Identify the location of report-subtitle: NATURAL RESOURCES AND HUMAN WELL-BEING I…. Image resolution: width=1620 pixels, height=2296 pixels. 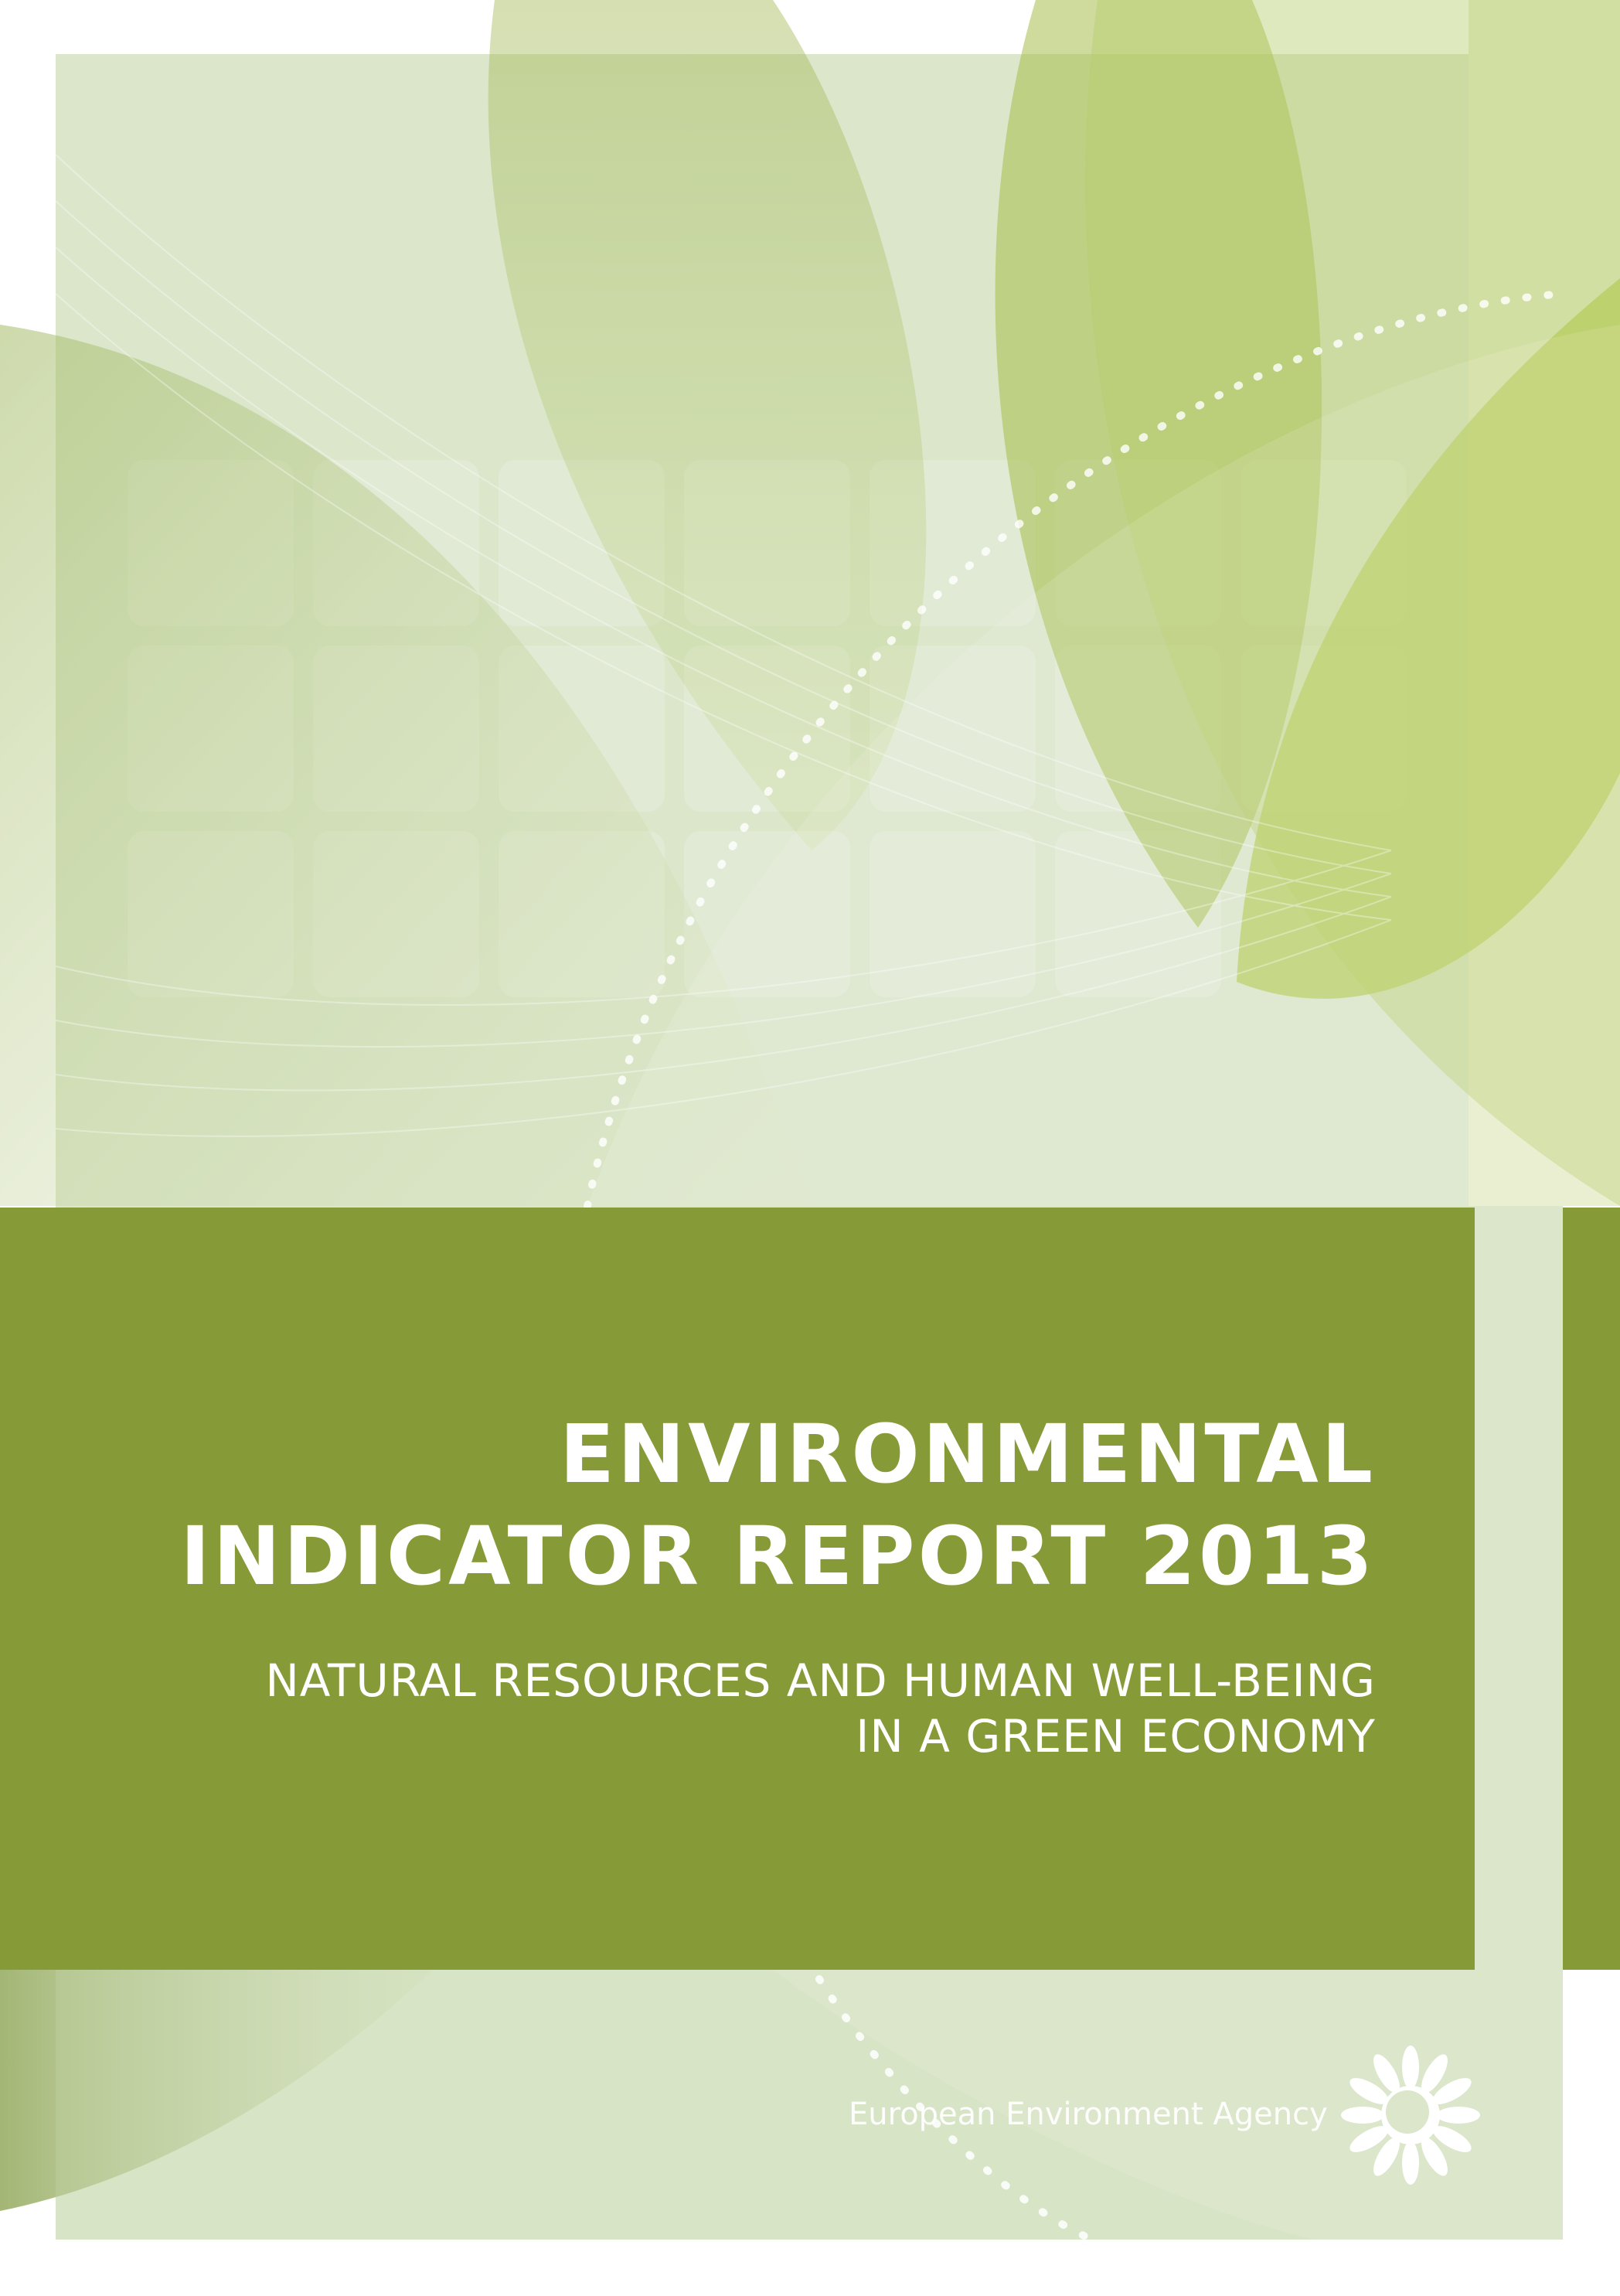
(821, 1708).